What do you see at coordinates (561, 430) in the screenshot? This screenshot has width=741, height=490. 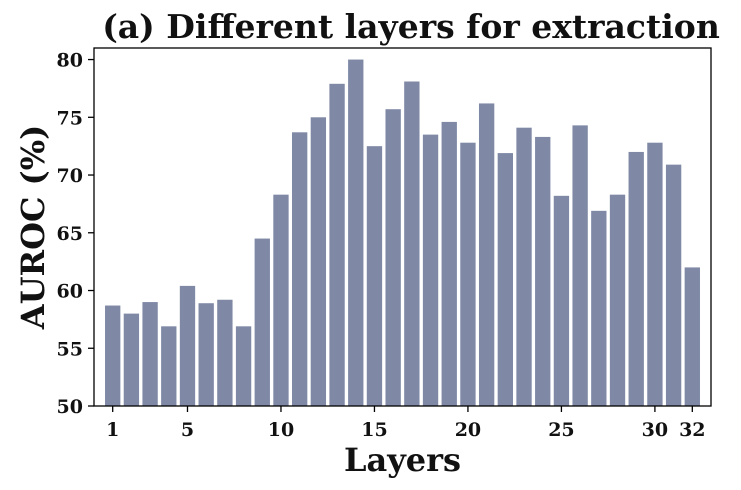 I see `x-tick-label: 25` at bounding box center [561, 430].